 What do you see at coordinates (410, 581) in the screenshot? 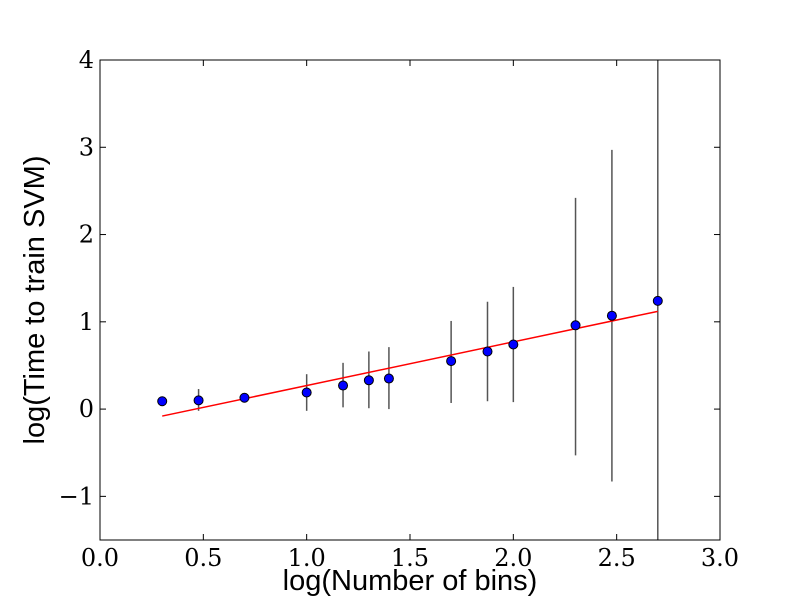
I see `x-axis-label: log(Number of bins)` at bounding box center [410, 581].